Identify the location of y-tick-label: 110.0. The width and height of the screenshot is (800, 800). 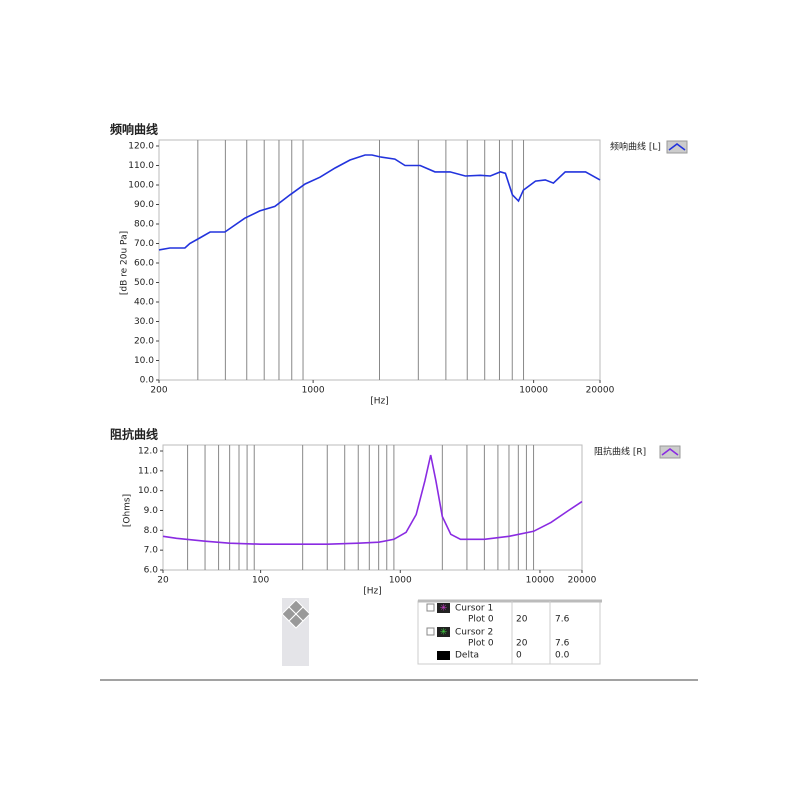
(141, 166).